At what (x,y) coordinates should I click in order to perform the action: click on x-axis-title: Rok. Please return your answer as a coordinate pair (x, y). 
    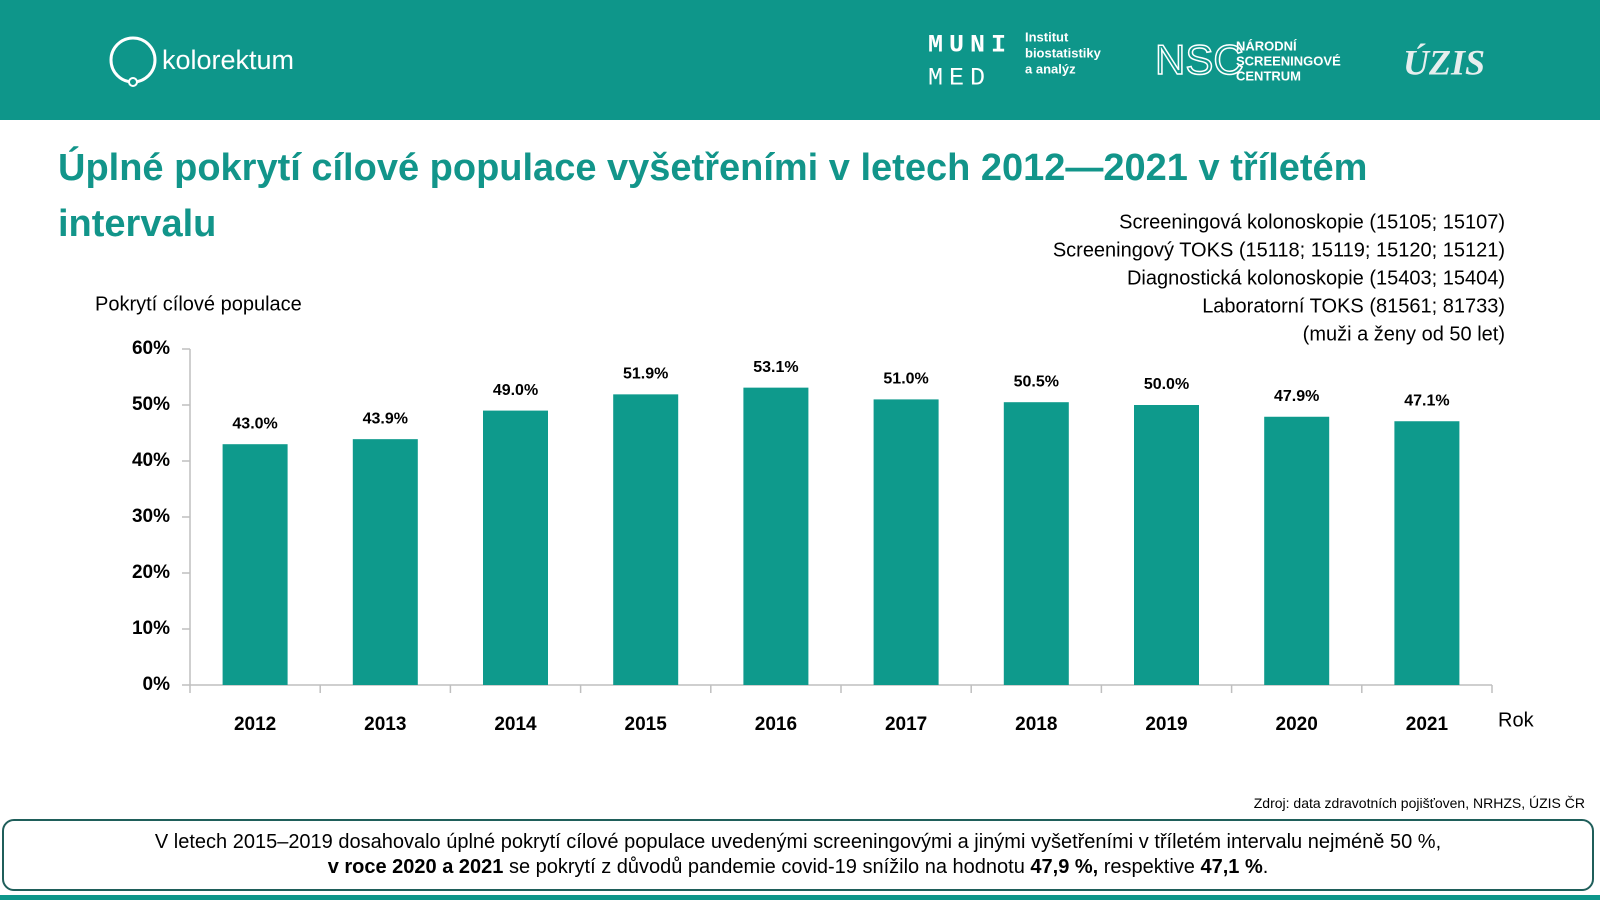
    Looking at the image, I should click on (1516, 720).